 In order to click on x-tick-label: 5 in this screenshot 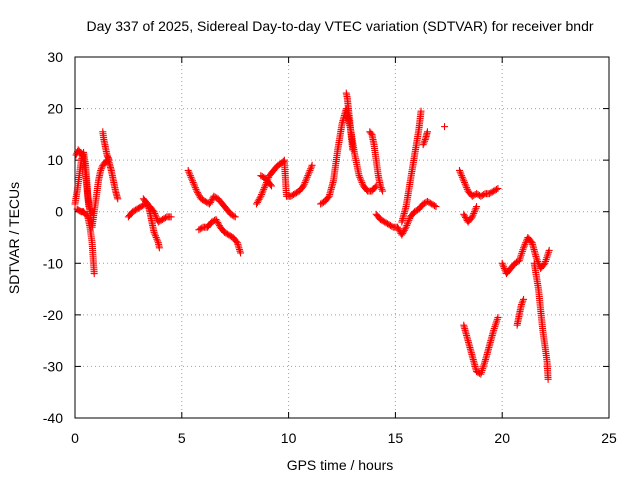, I will do `click(182, 438)`.